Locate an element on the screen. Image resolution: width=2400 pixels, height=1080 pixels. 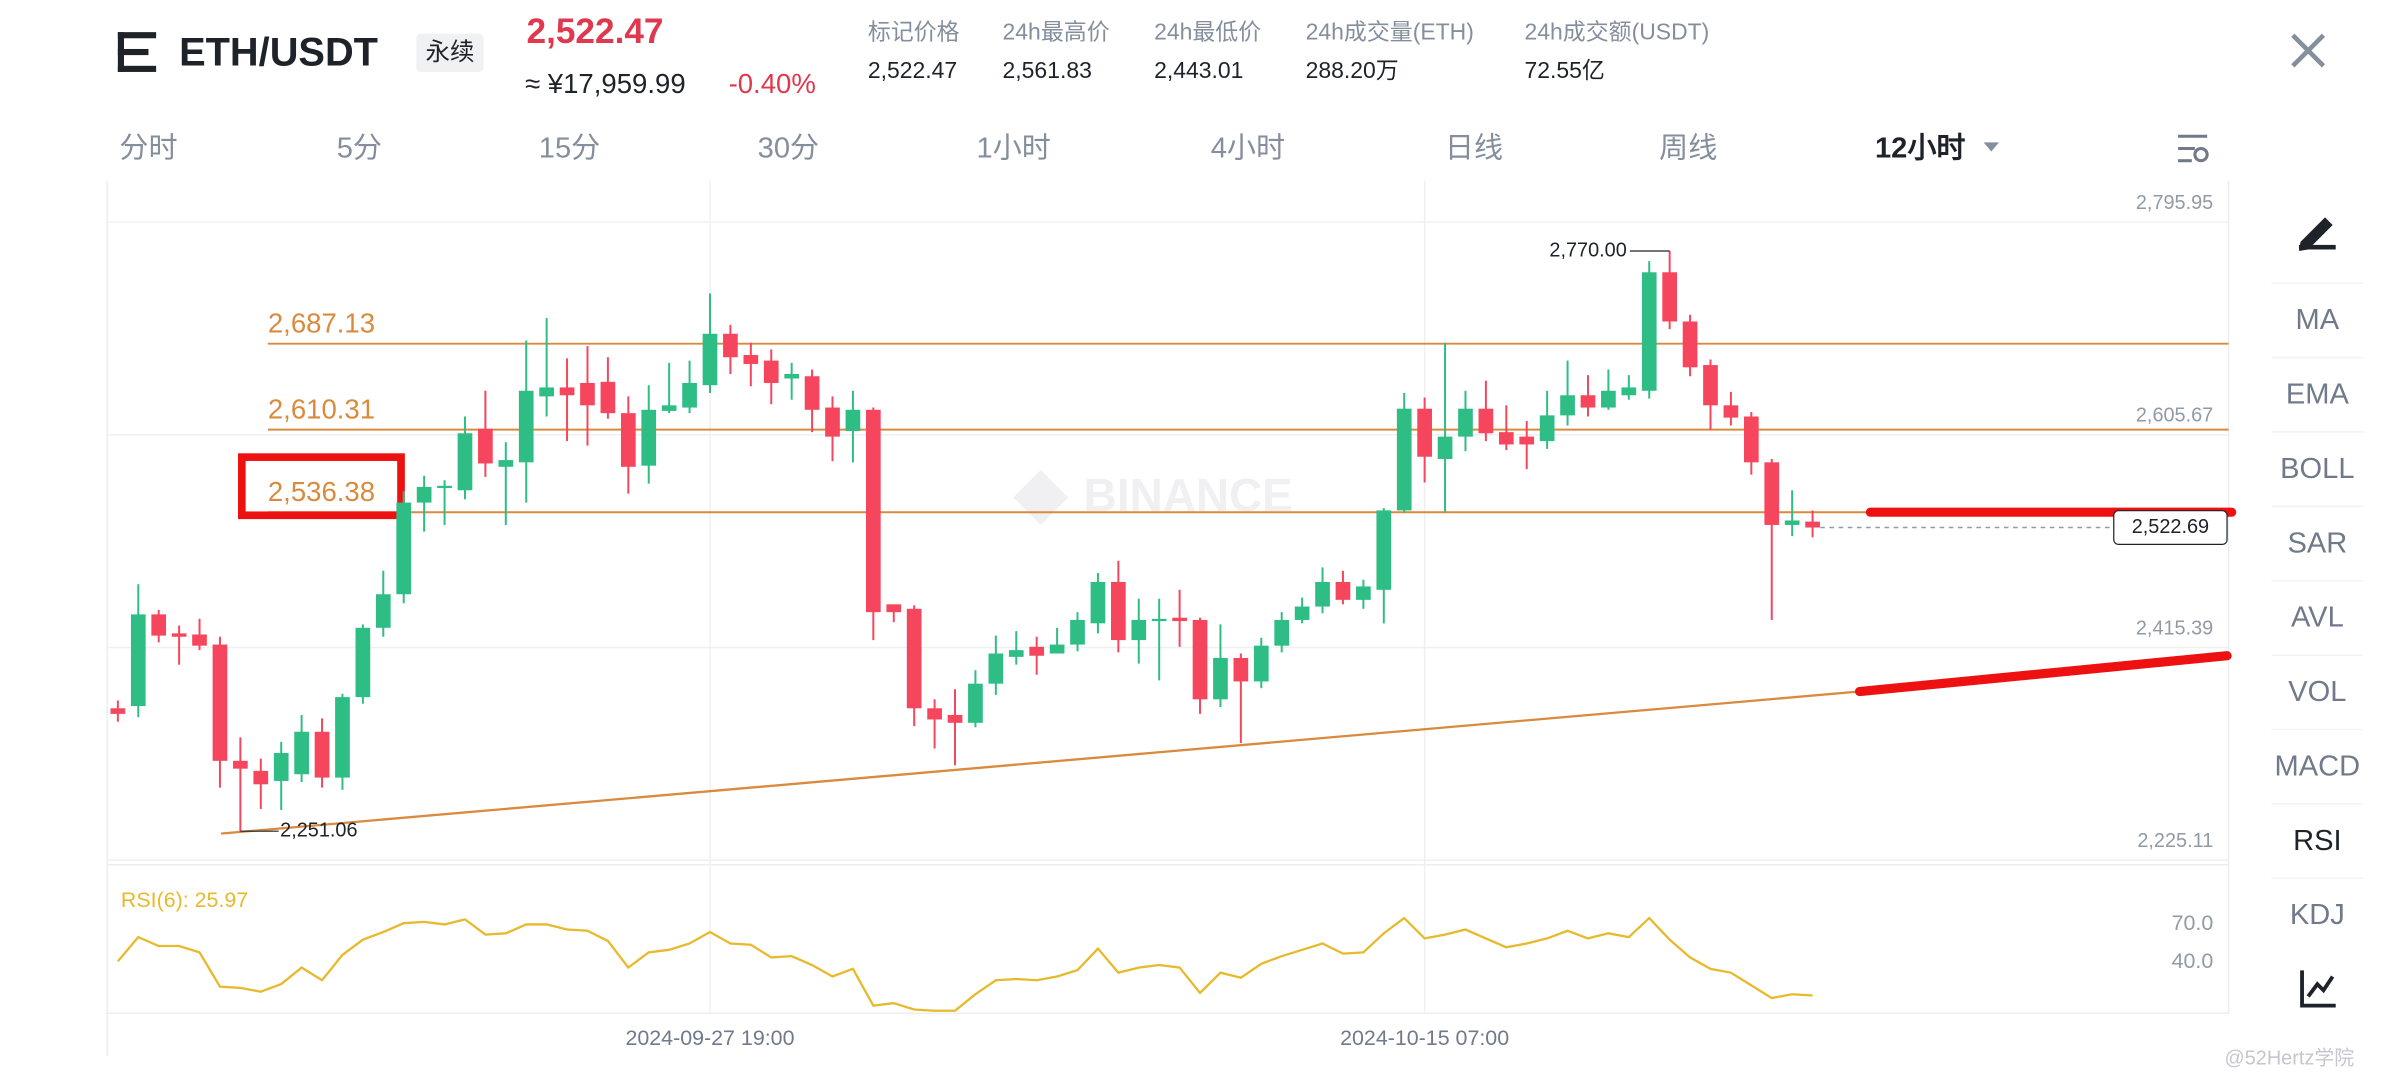
timeframe-tab: 15分 is located at coordinates (569, 149).